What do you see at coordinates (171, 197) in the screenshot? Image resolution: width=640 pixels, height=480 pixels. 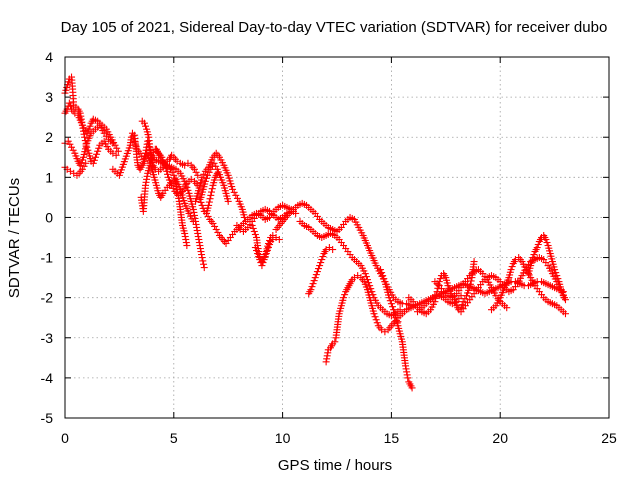 I see `series-trace-i` at bounding box center [171, 197].